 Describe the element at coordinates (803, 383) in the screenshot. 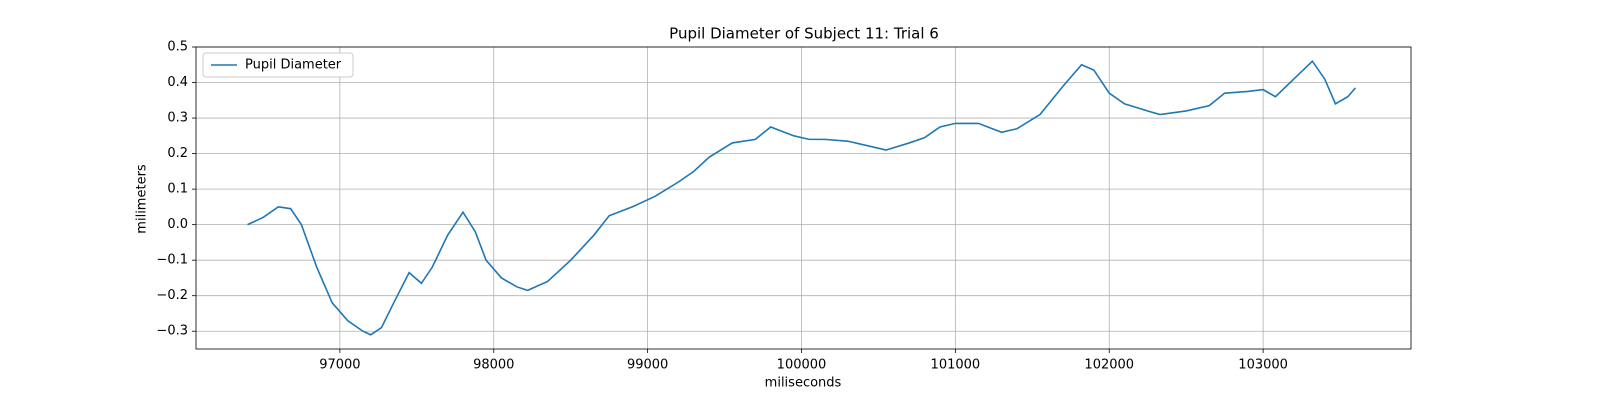

I see `x-axis-label: miliseconds` at that location.